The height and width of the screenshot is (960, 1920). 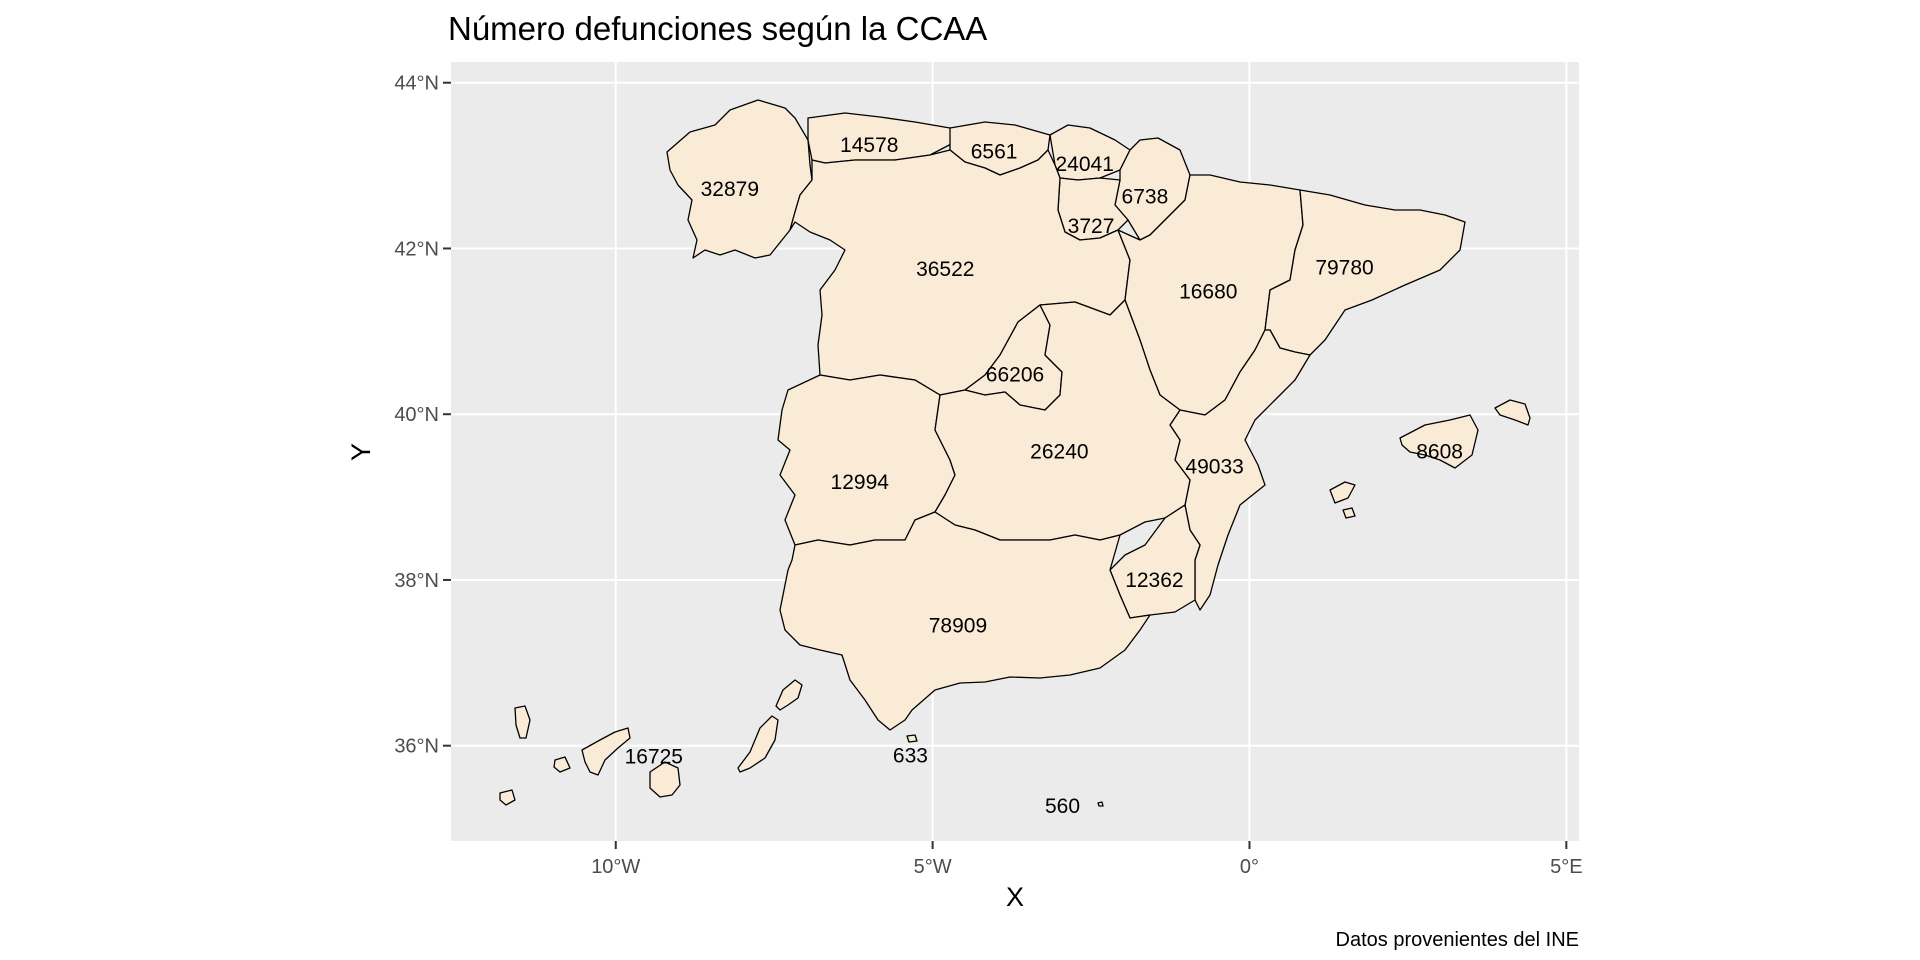 What do you see at coordinates (945, 269) in the screenshot?
I see `region-value-label: 36522` at bounding box center [945, 269].